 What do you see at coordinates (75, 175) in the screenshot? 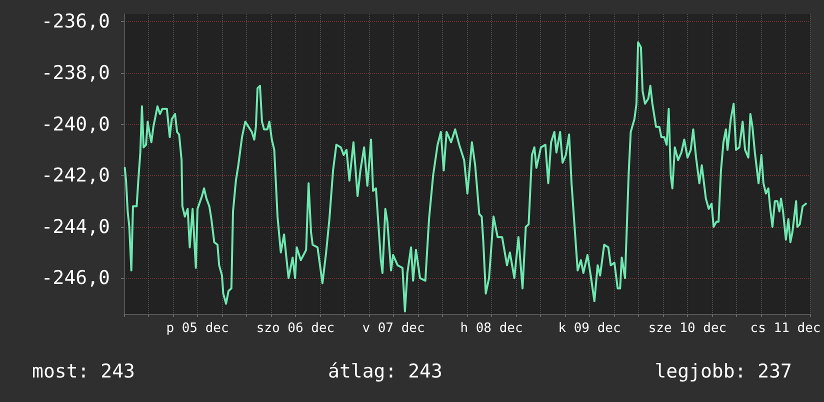
I see `y-tick-label: -242,0` at bounding box center [75, 175].